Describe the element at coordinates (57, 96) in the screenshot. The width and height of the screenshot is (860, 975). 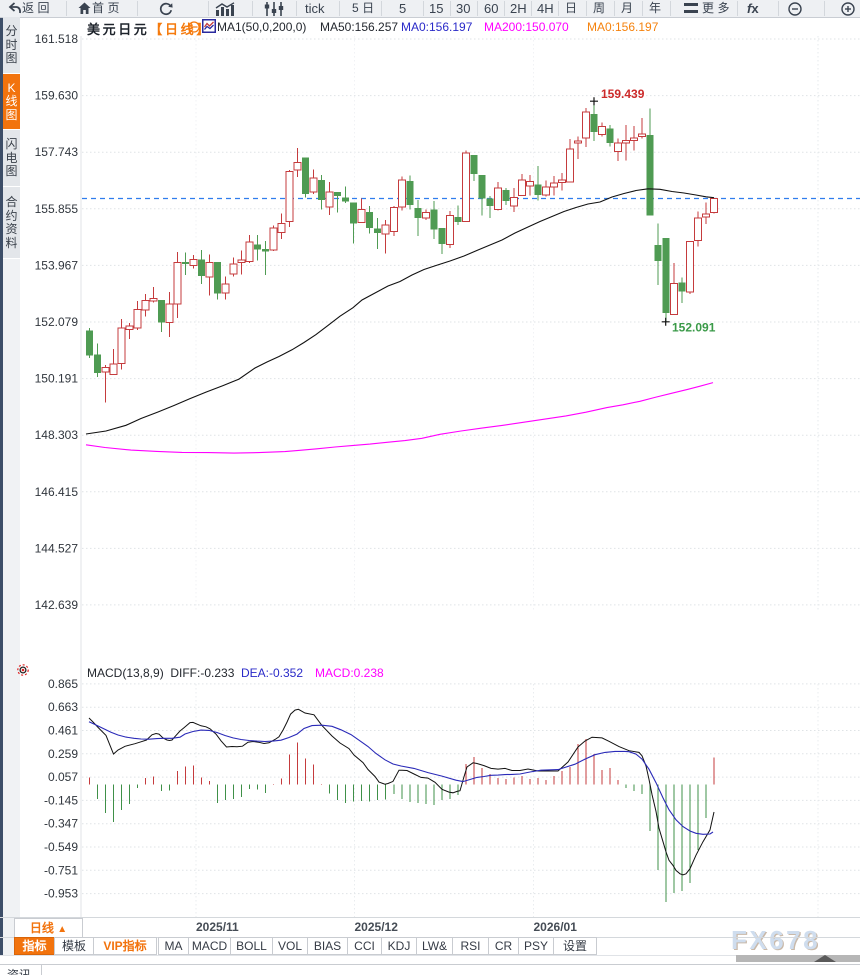
I see `svg-text: 159.630` at that location.